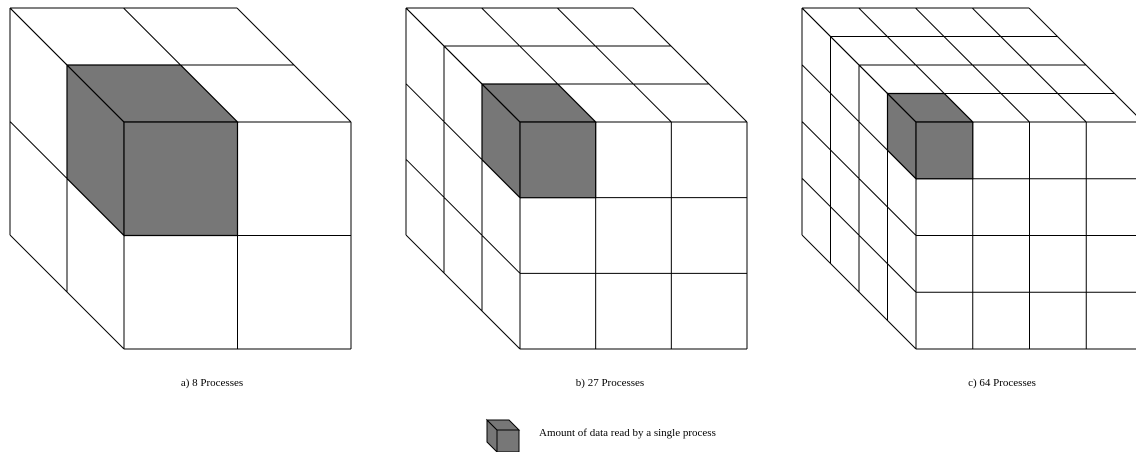 This screenshot has width=1136, height=452. Describe the element at coordinates (508, 440) in the screenshot. I see `legend-cube-front` at that location.